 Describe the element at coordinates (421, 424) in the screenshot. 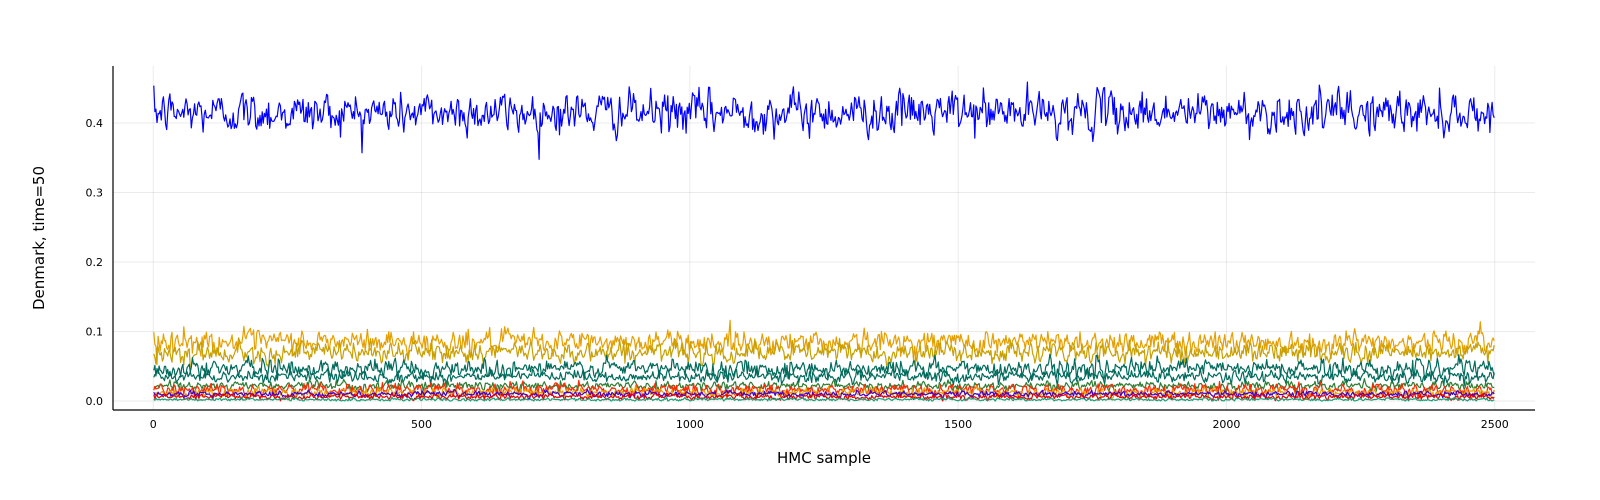

I see `x-tick-label: 500` at that location.